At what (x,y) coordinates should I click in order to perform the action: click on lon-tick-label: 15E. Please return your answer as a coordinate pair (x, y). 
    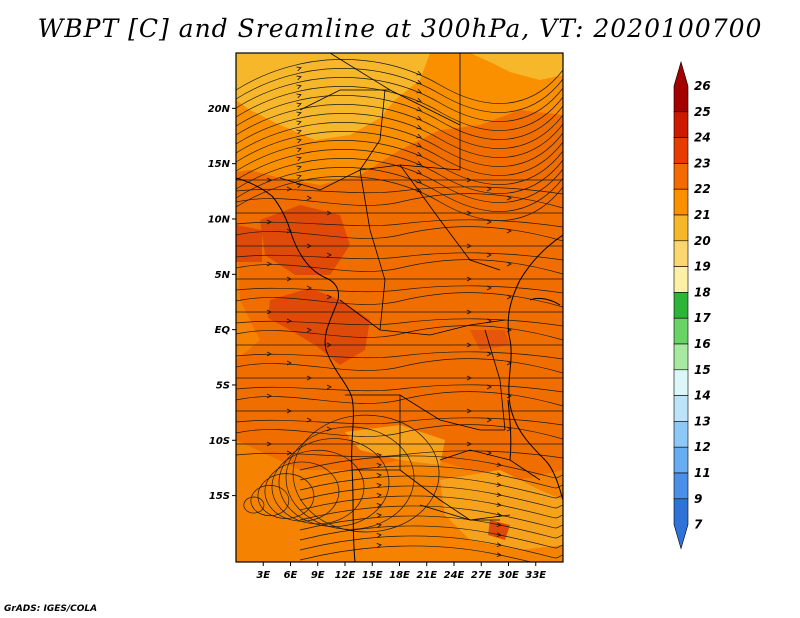
    Looking at the image, I should click on (372, 575).